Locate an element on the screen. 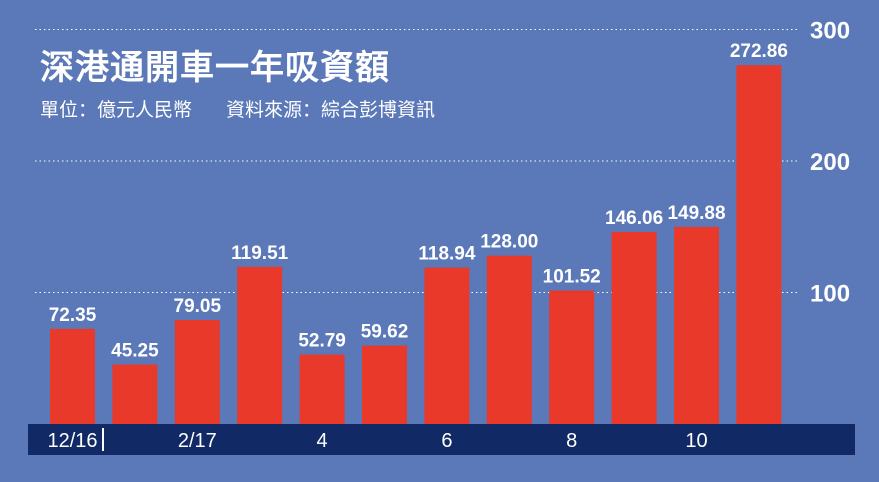 Image resolution: width=879 pixels, height=482 pixels. chart-subtitle: 單位：億元人民幣 資料來源：綜合彭博資訊 is located at coordinates (237, 108).